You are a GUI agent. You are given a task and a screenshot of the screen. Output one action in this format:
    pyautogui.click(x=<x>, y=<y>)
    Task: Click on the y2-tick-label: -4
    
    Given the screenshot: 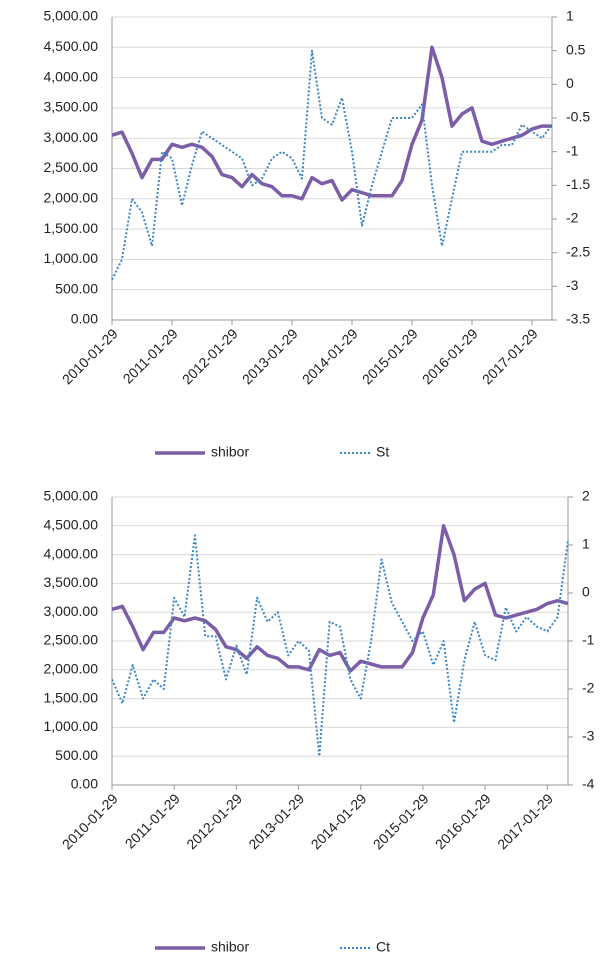 What is the action you would take?
    pyautogui.click(x=588, y=784)
    